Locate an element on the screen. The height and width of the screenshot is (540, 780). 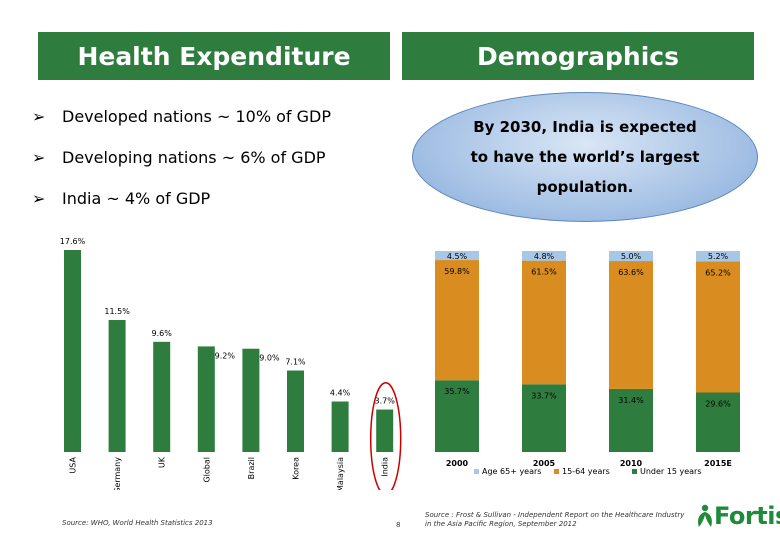
demographics-year-label: 2010 is located at coordinates (631, 463).